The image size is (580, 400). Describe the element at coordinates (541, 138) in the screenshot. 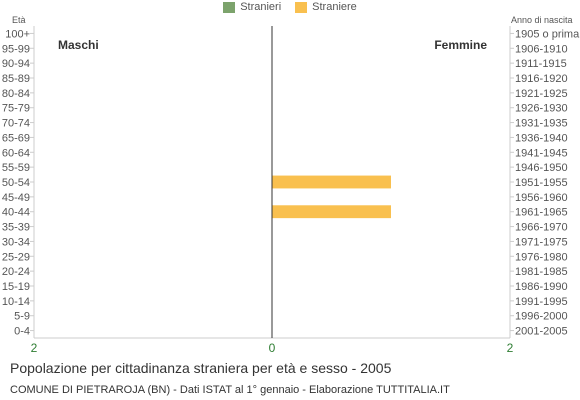

I see `y-tick-label-birth-year: 1936-1940` at that location.